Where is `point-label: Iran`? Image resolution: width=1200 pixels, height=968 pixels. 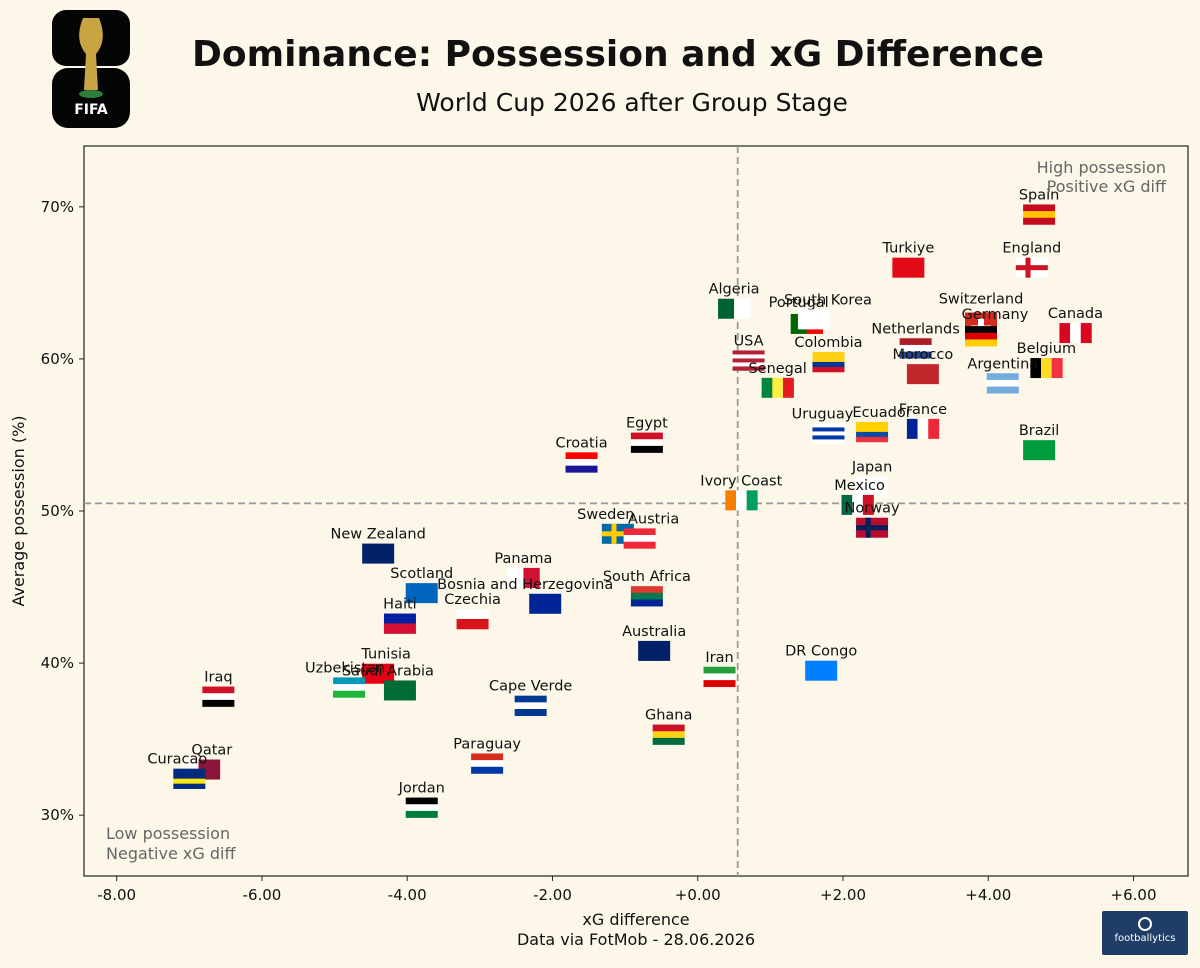 point-label: Iran is located at coordinates (719, 658).